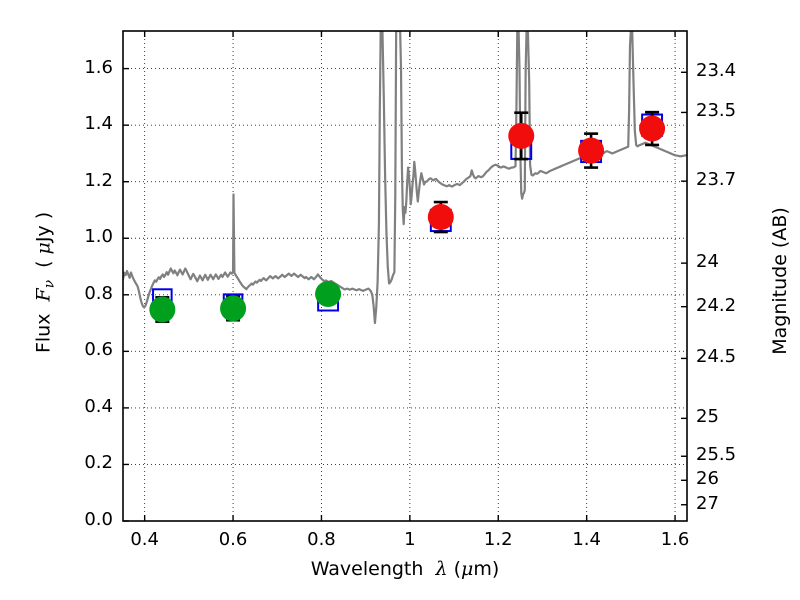 The image size is (800, 600). I want to click on y-tick-label-right: 23.5, so click(716, 111).